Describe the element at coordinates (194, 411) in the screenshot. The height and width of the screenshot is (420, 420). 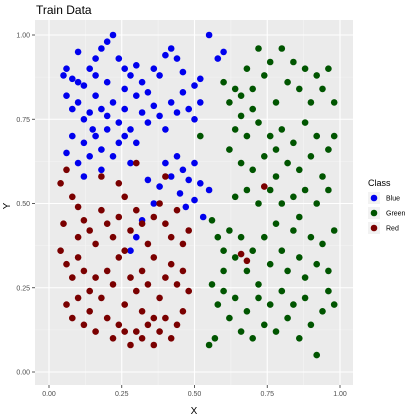
I see `x-axis-label: X` at that location.